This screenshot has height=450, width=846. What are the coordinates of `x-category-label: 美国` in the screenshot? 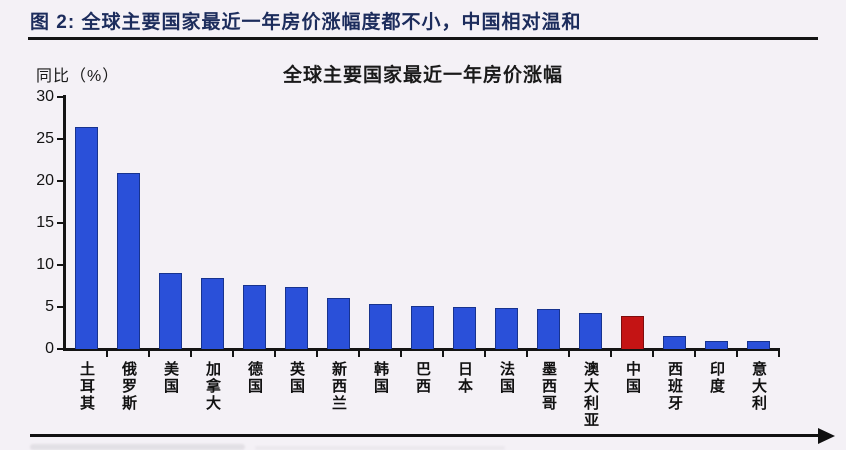 It's located at (170, 378).